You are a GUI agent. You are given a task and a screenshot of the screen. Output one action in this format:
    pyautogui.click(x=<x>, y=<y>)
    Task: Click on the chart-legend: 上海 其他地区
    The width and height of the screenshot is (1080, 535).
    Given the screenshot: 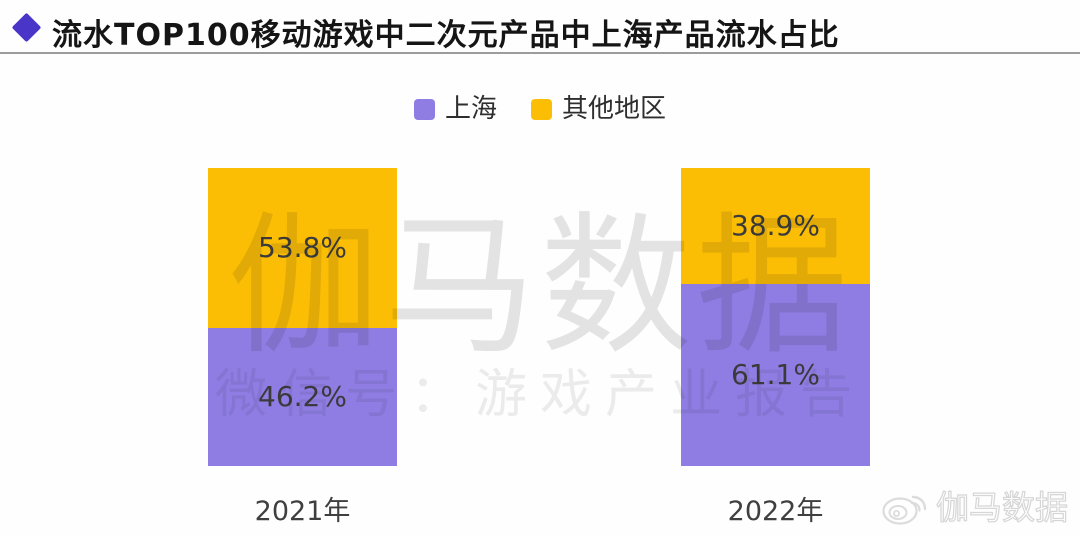 What is the action you would take?
    pyautogui.click(x=540, y=109)
    